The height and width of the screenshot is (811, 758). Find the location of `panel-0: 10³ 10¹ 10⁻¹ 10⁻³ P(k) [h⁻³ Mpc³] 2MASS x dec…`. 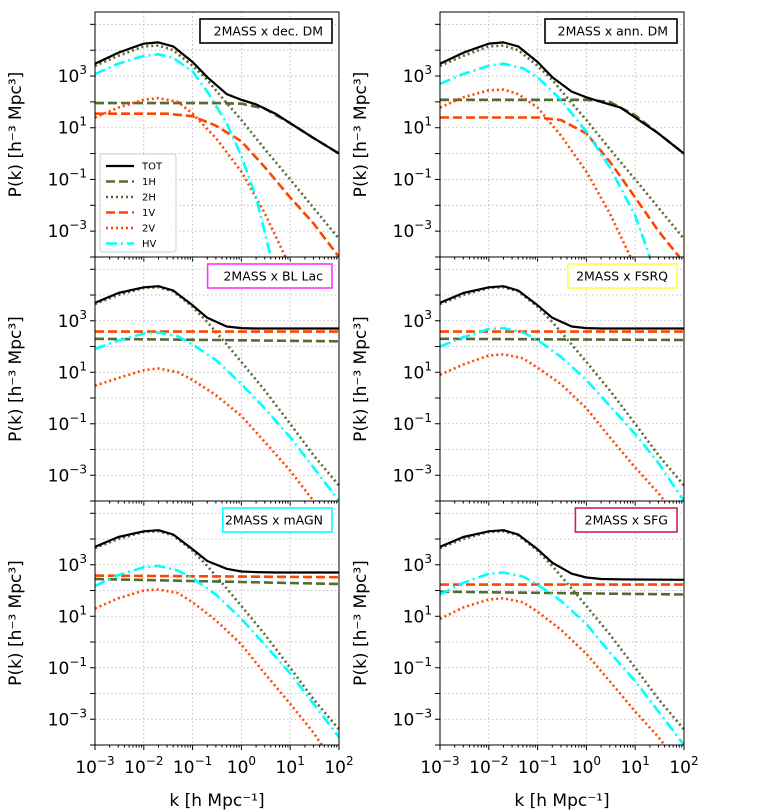

panel-0: 10³ 10¹ 10⁻¹ 10⁻³ P(k) [h⁻³ Mpc³] 2MASS x dec… is located at coordinates (173, 136).